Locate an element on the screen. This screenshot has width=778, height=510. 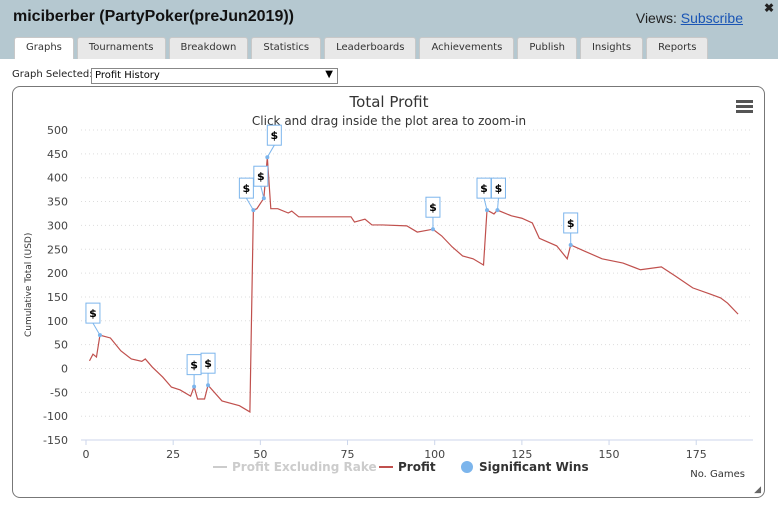
legend-item: Significant Wins is located at coordinates (525, 467).